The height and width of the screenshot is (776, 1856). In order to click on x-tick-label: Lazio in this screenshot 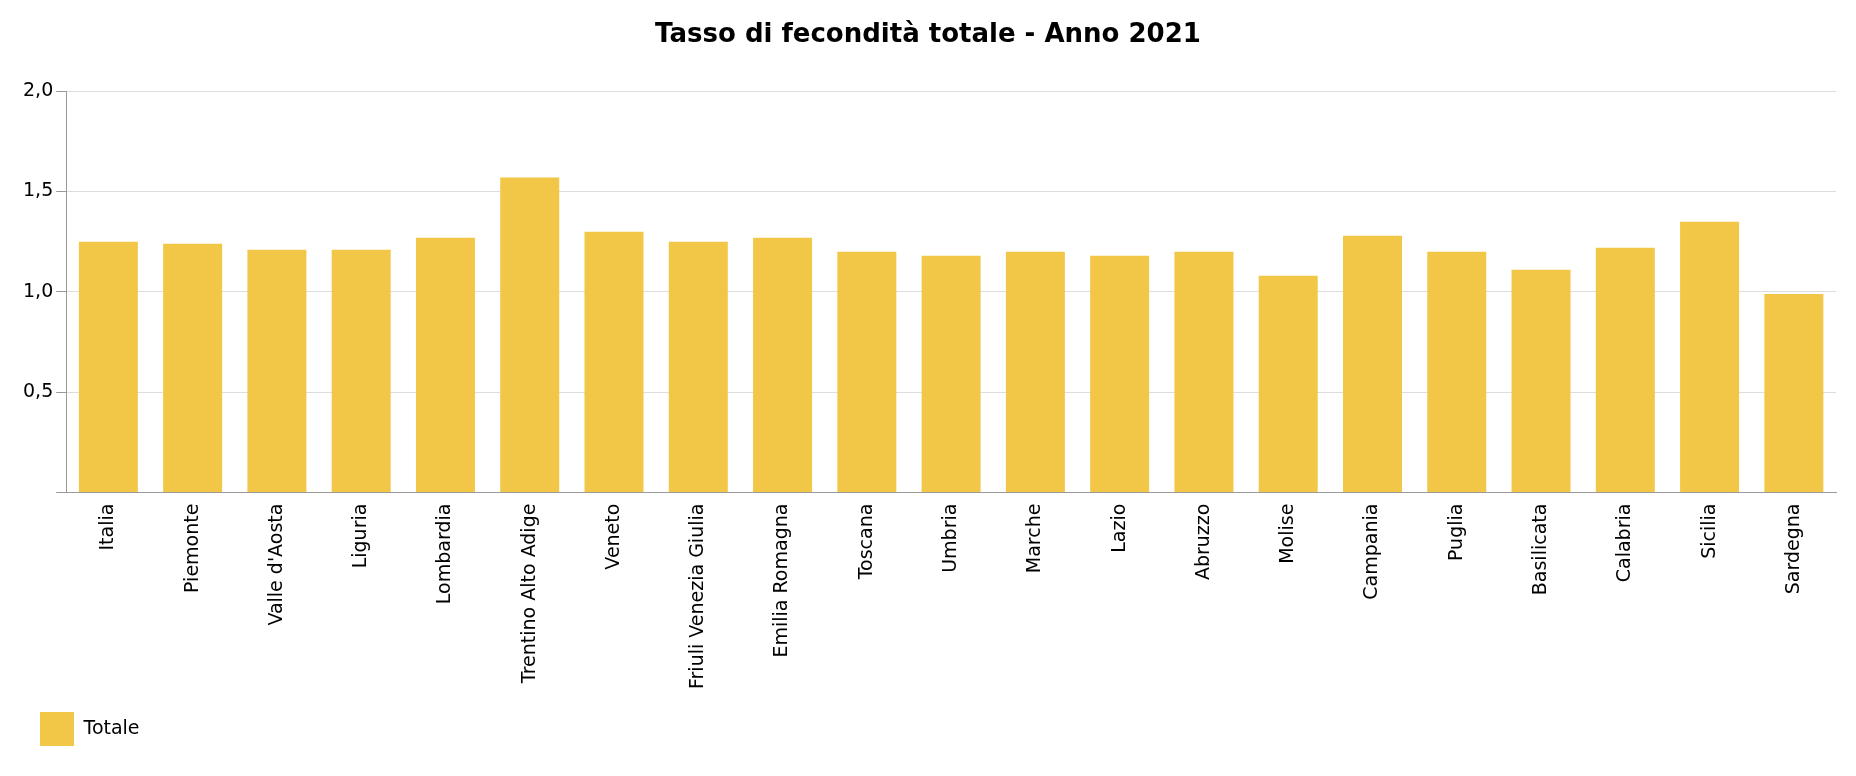, I will do `click(1117, 528)`.